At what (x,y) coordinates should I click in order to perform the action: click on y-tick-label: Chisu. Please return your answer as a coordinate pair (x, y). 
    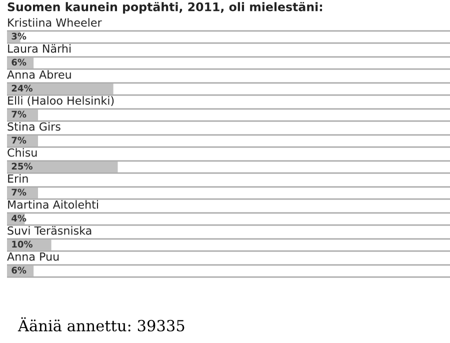
    Looking at the image, I should click on (22, 152).